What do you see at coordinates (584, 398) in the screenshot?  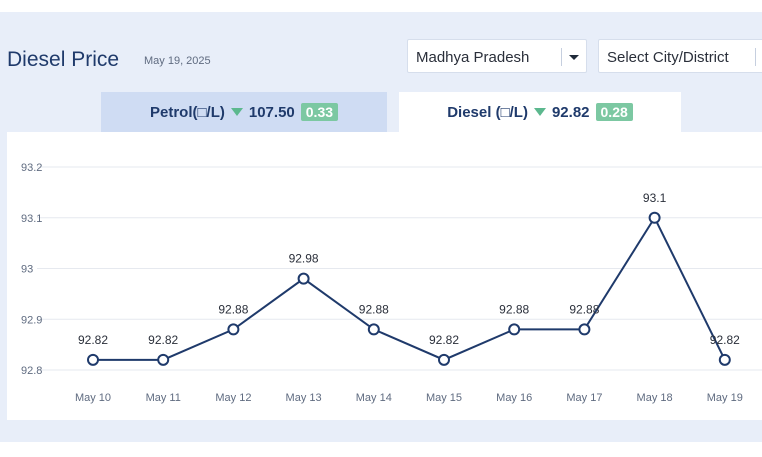 I see `x-tick-label: May 17` at bounding box center [584, 398].